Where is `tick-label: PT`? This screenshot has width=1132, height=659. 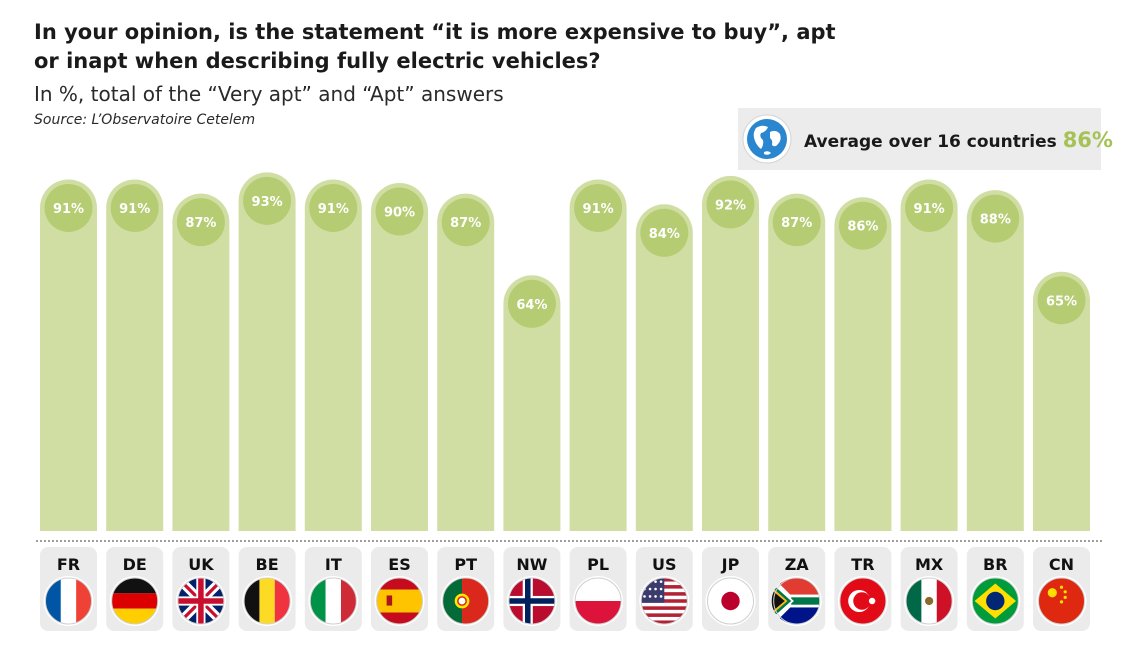 tick-label: PT is located at coordinates (465, 564).